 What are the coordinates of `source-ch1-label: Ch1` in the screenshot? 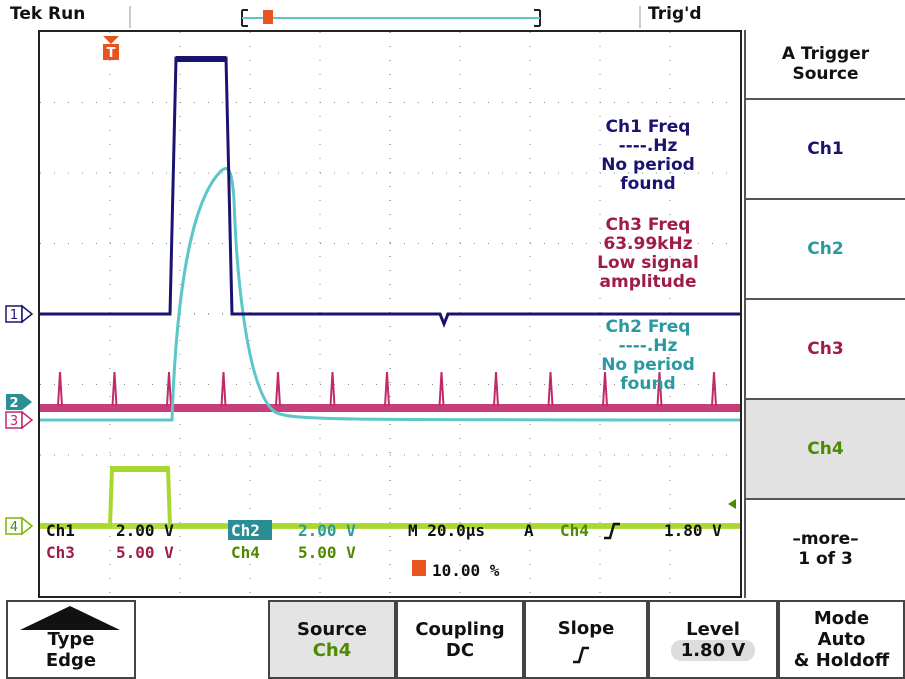 It's located at (825, 149).